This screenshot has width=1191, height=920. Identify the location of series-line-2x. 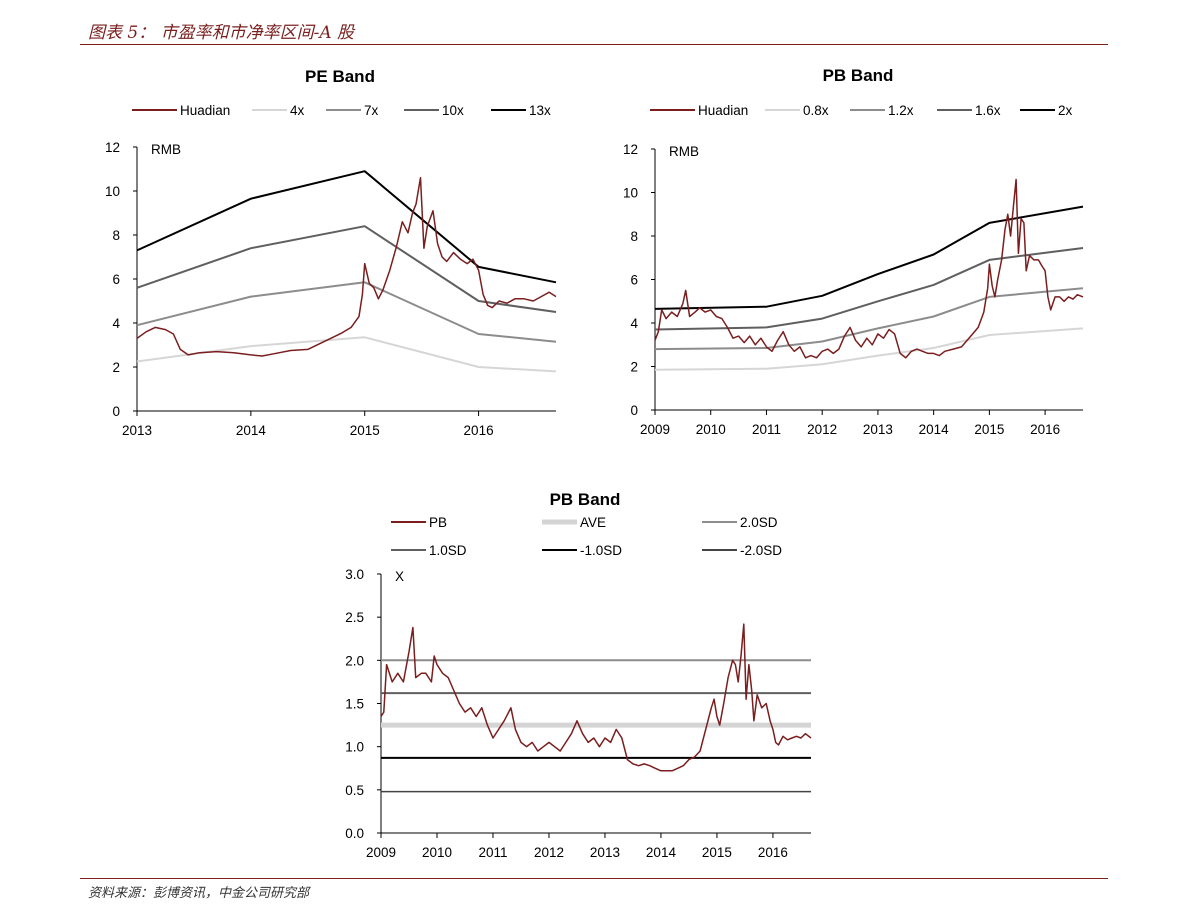
(869, 257).